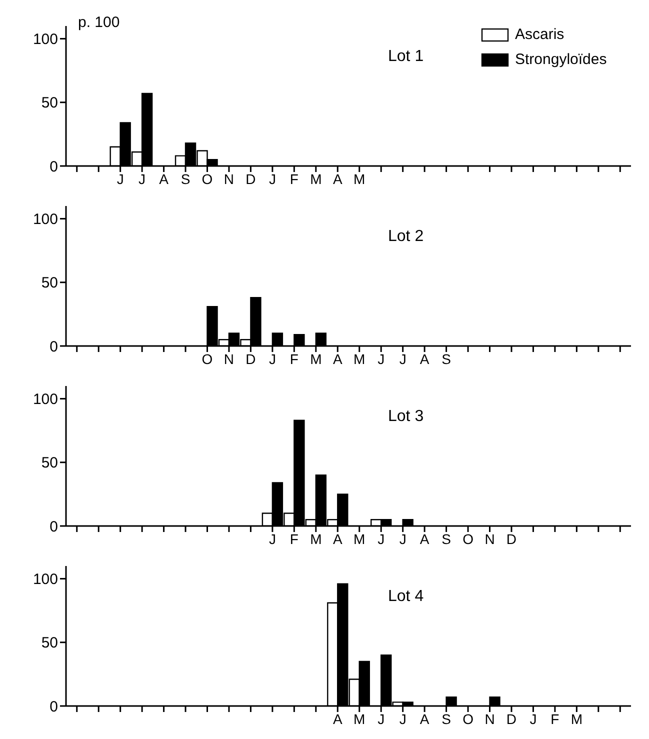 The height and width of the screenshot is (739, 649). Describe the element at coordinates (539, 34) in the screenshot. I see `legend-label: Ascaris` at that location.